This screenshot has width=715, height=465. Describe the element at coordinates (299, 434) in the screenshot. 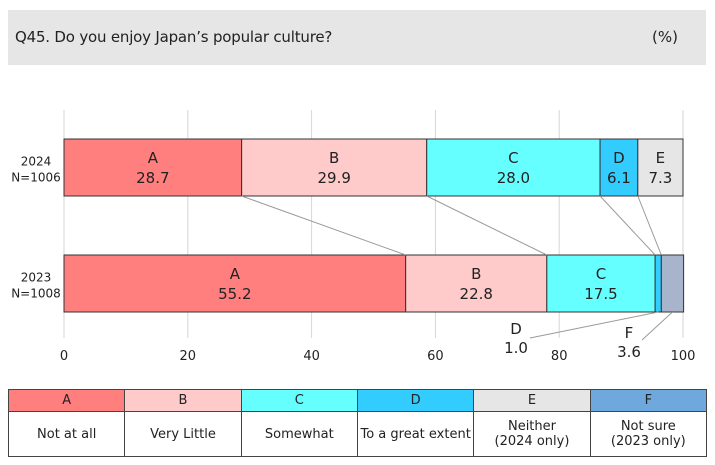

I see `legend-name-C: Somewhat` at that location.